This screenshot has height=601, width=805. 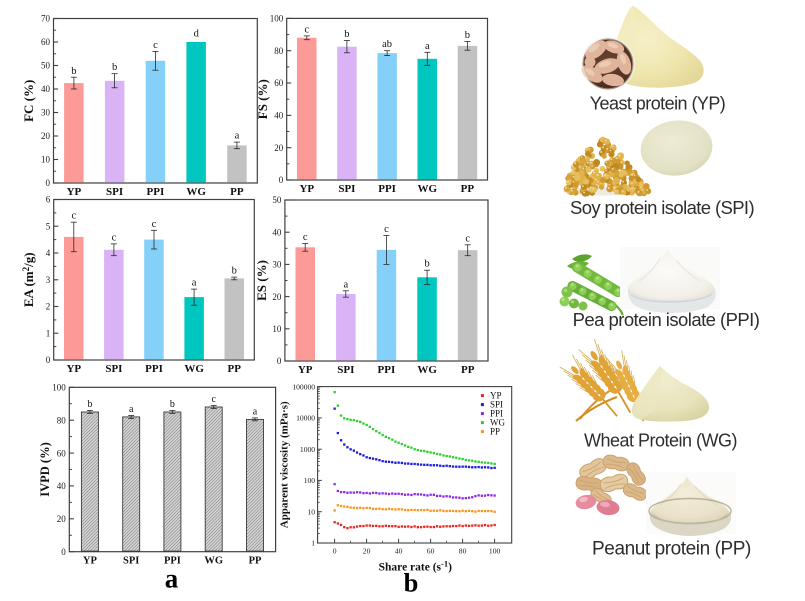 What do you see at coordinates (48, 200) in the screenshot?
I see `svg-text: 6` at bounding box center [48, 200].